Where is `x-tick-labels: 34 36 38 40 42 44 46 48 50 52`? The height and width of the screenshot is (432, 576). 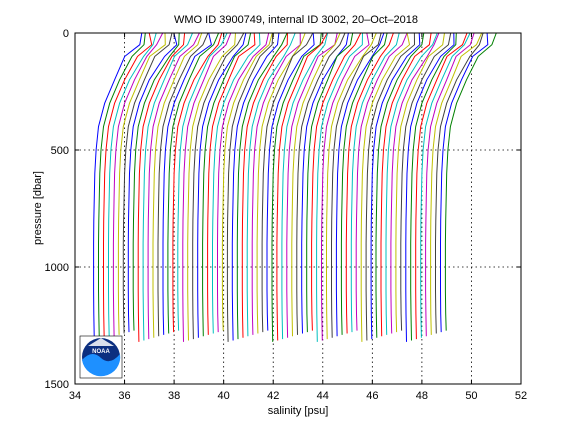 x-tick-labels: 34 36 38 40 42 44 46 48 50 52 is located at coordinates (298, 396).